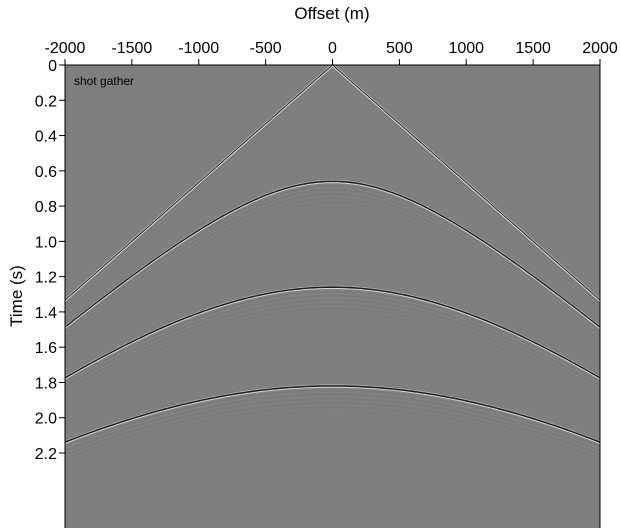 Image resolution: width=621 pixels, height=528 pixels. What do you see at coordinates (46, 172) in the screenshot?
I see `y-tick-label: 0.6` at bounding box center [46, 172].